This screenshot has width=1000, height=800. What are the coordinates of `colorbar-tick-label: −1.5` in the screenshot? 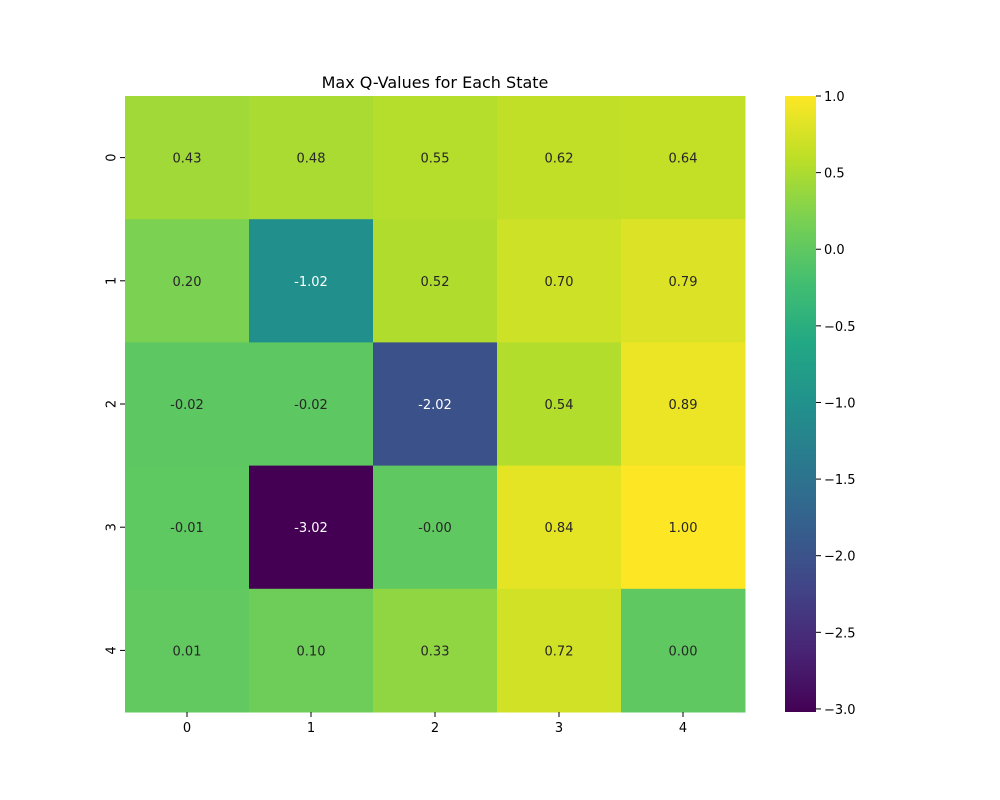 It's located at (840, 480).